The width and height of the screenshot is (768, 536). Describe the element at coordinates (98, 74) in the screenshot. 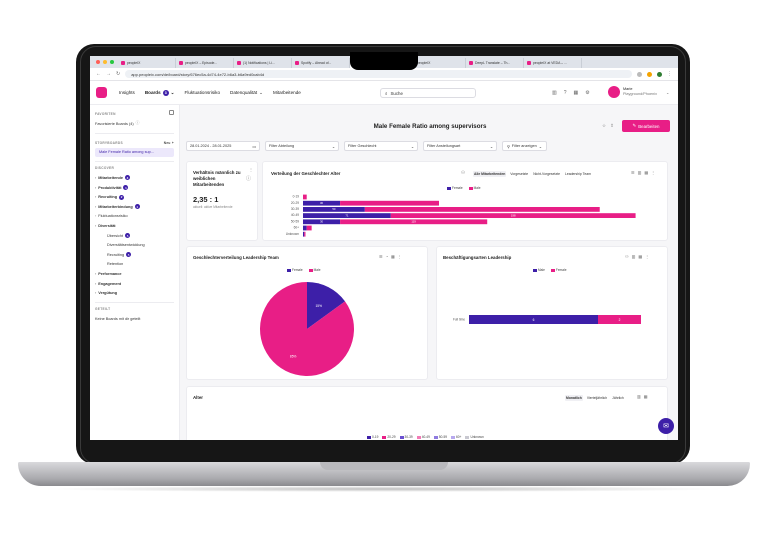

I see `back-arrow-icon: ←` at that location.